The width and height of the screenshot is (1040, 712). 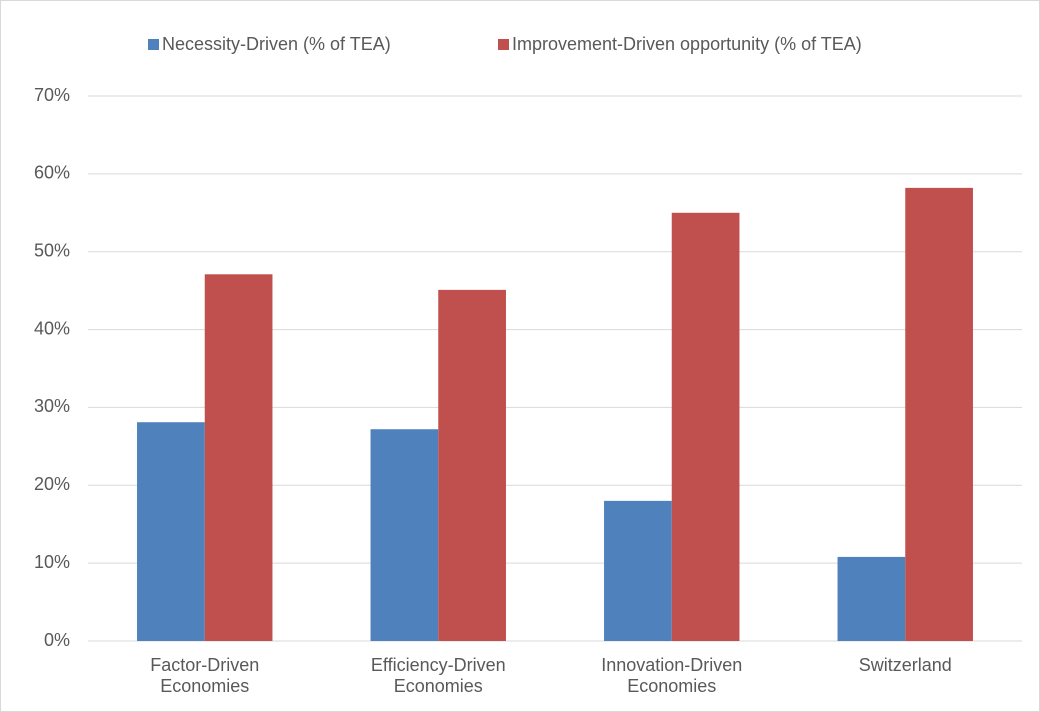 I want to click on x-tick-label: Factor-Driven Economies, so click(x=205, y=675).